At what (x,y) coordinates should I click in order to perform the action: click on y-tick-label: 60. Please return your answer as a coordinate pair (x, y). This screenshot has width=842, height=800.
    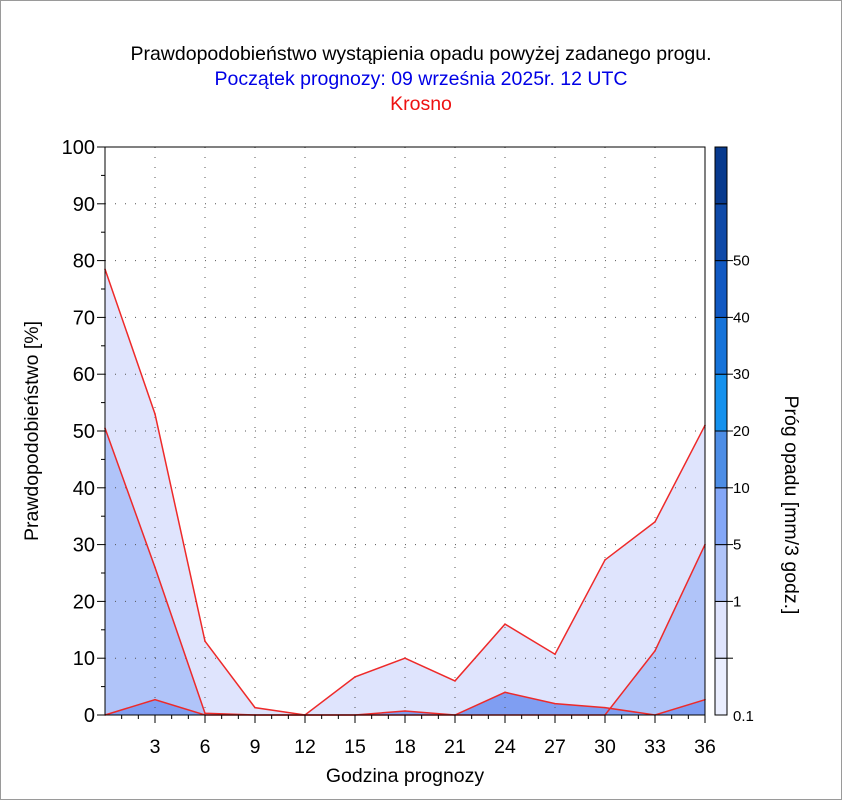
    Looking at the image, I should click on (84, 375).